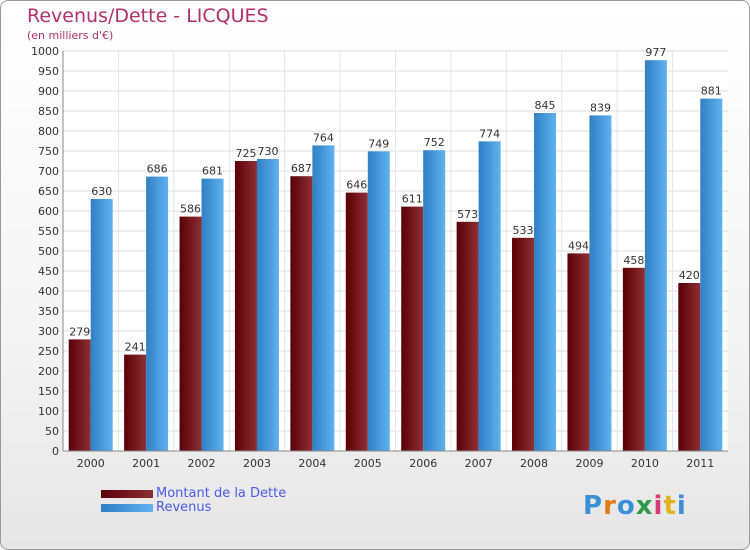 The width and height of the screenshot is (750, 550). I want to click on data-label-revenue: 681, so click(212, 171).